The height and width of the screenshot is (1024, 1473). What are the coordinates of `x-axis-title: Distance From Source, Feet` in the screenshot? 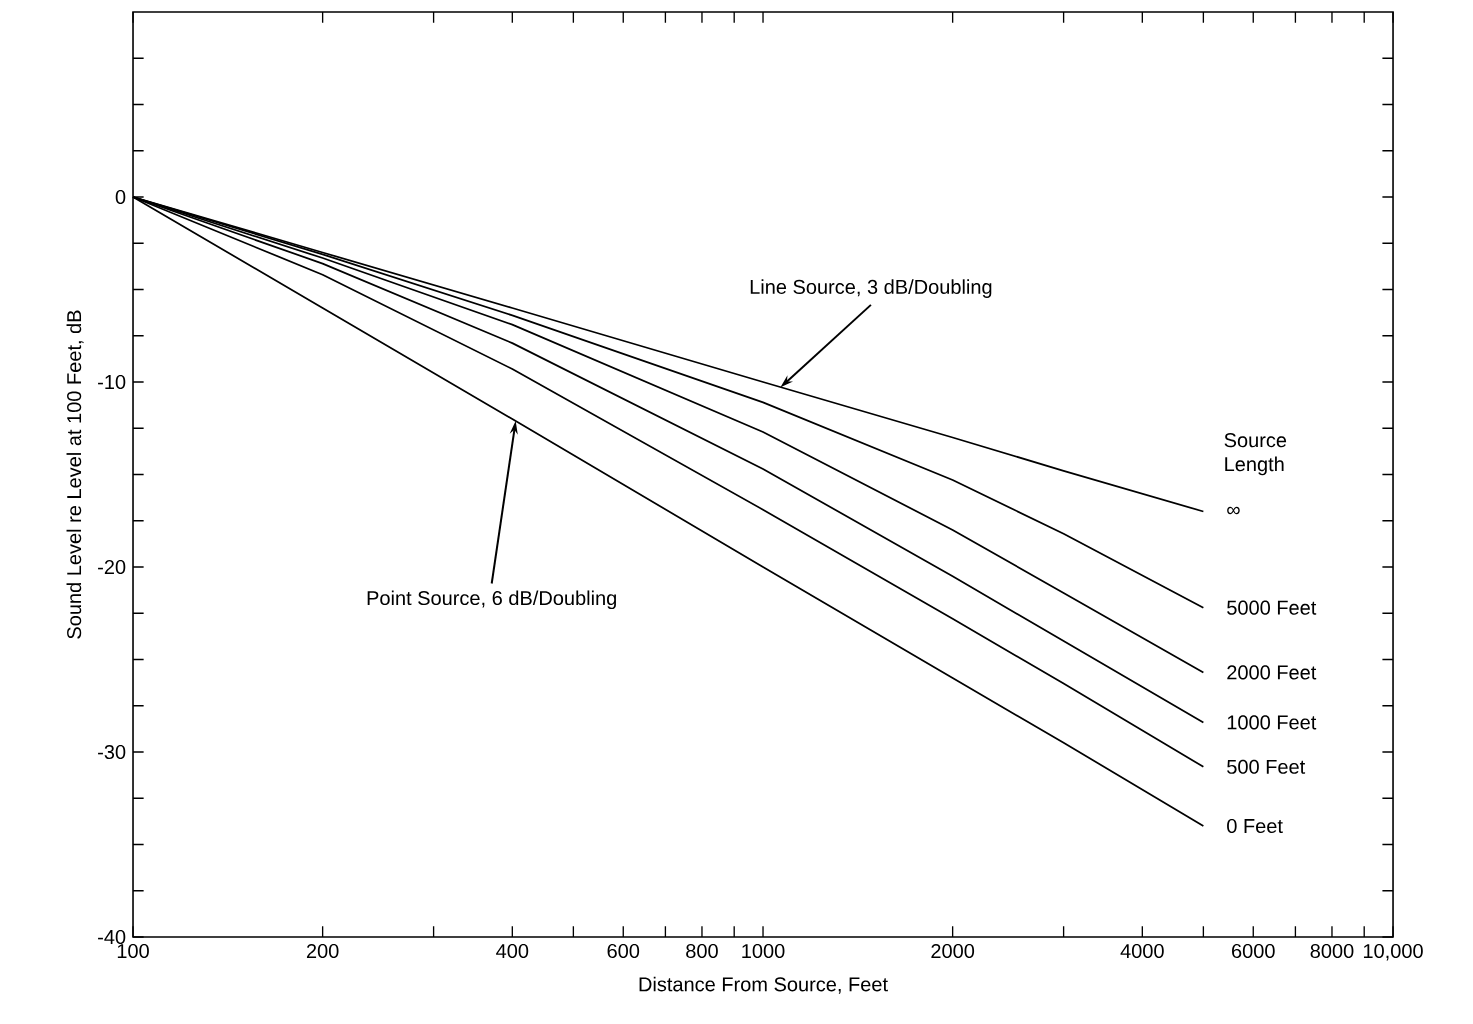 It's located at (763, 985).